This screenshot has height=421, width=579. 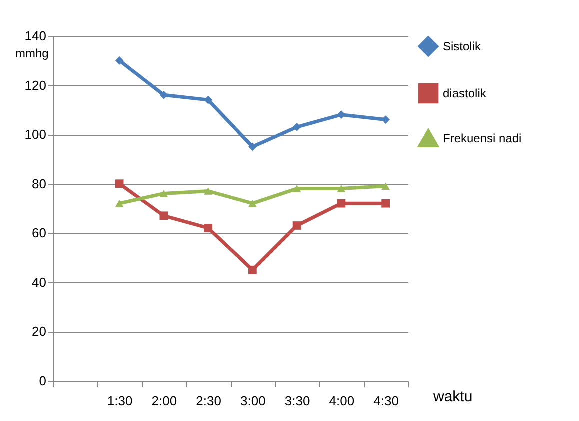 I want to click on x-tick-label: 2:00, so click(x=165, y=401).